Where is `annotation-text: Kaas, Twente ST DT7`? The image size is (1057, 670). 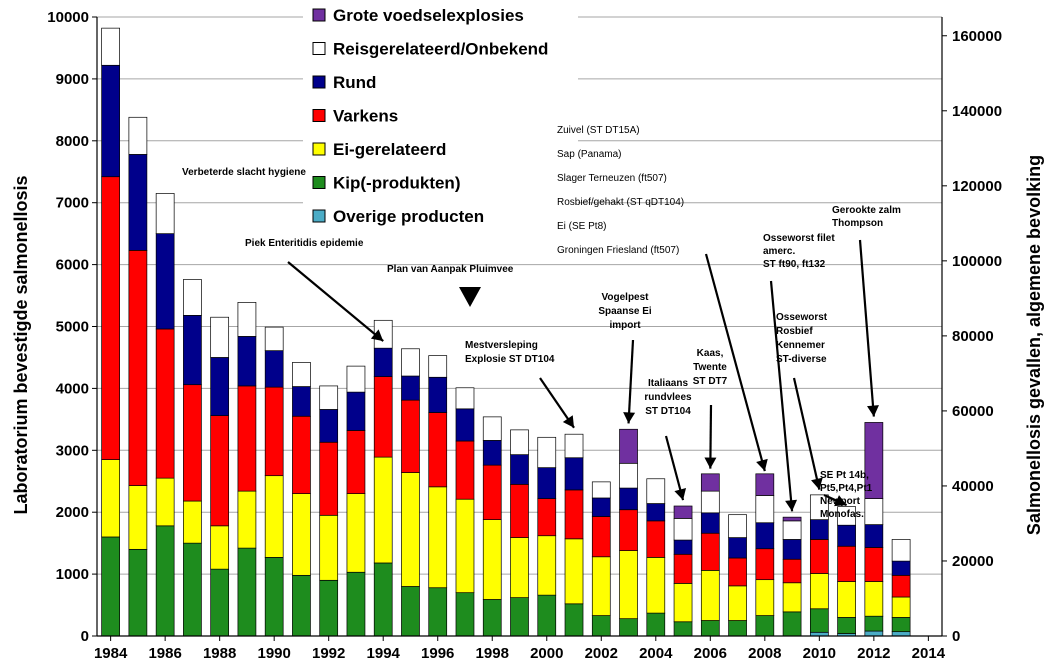
annotation-text: Kaas, Twente ST DT7 is located at coordinates (710, 367).